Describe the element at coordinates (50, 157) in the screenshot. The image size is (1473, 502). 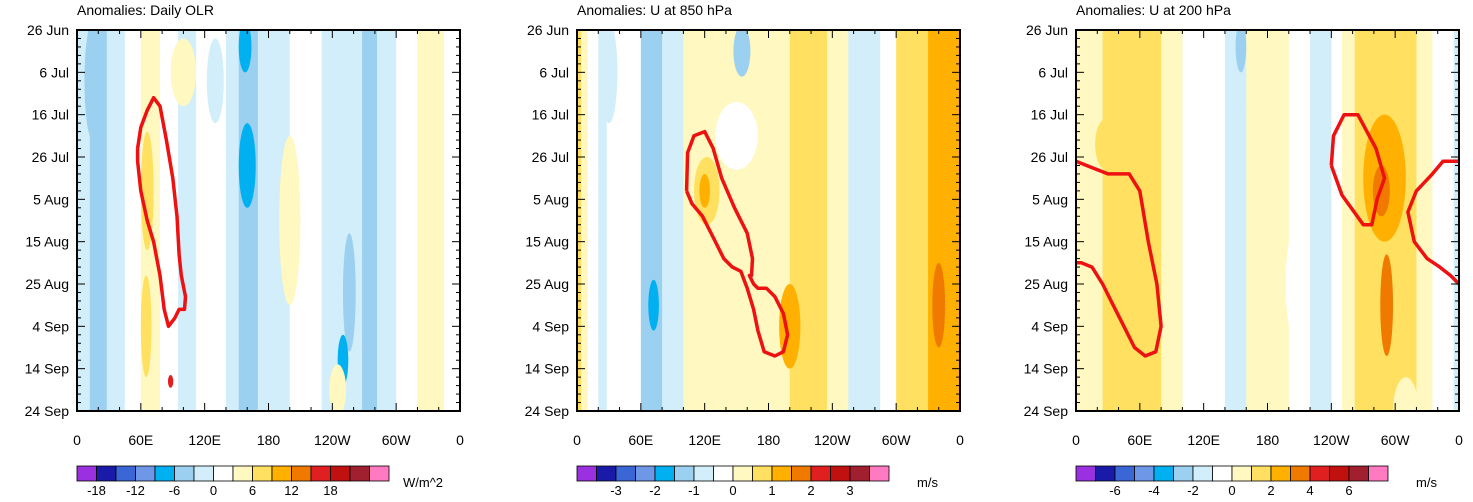
I see `y-tick-label: 26 Jul` at that location.